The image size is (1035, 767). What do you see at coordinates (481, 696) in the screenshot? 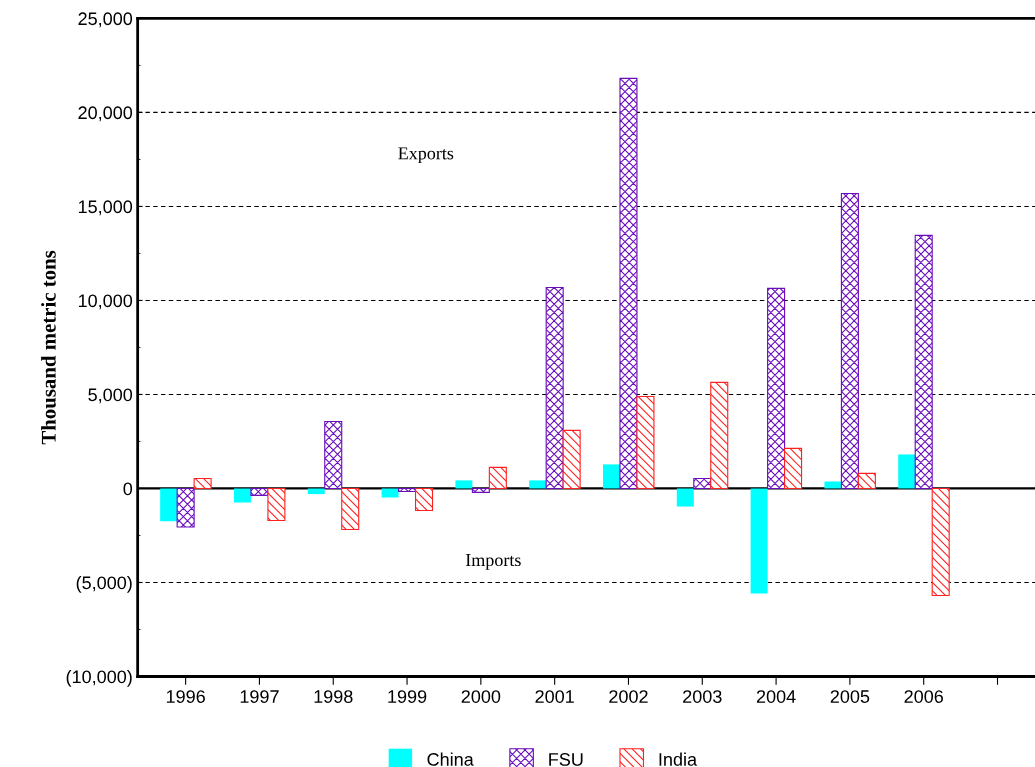
I see `x-tick-label: 2000` at bounding box center [481, 696].